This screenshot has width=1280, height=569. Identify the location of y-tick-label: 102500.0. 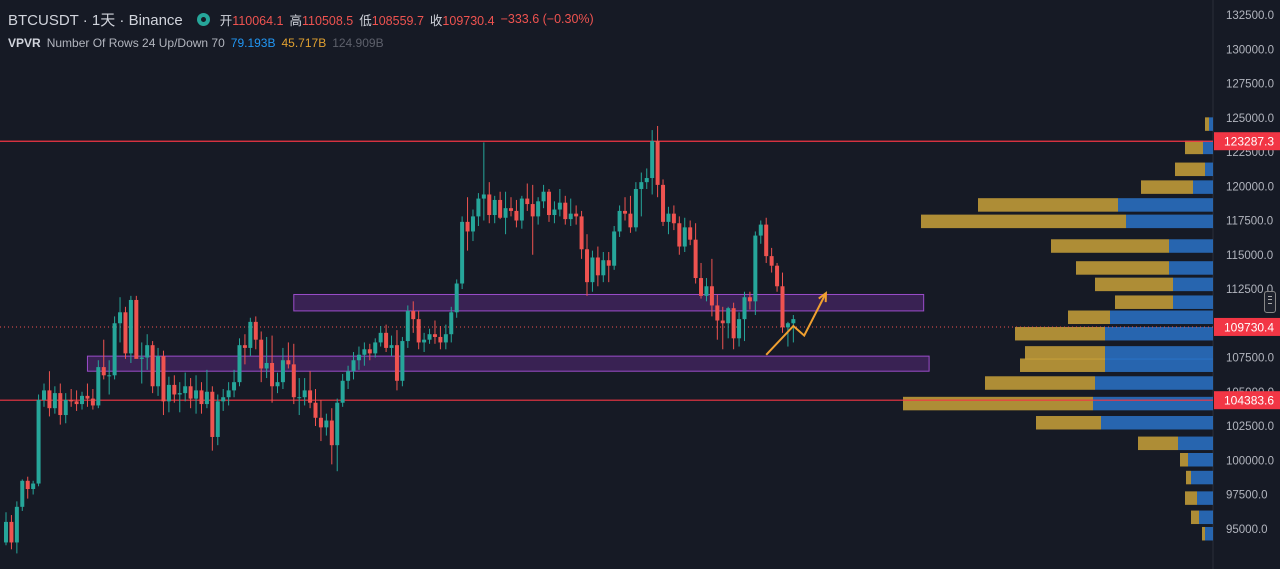
(1250, 427).